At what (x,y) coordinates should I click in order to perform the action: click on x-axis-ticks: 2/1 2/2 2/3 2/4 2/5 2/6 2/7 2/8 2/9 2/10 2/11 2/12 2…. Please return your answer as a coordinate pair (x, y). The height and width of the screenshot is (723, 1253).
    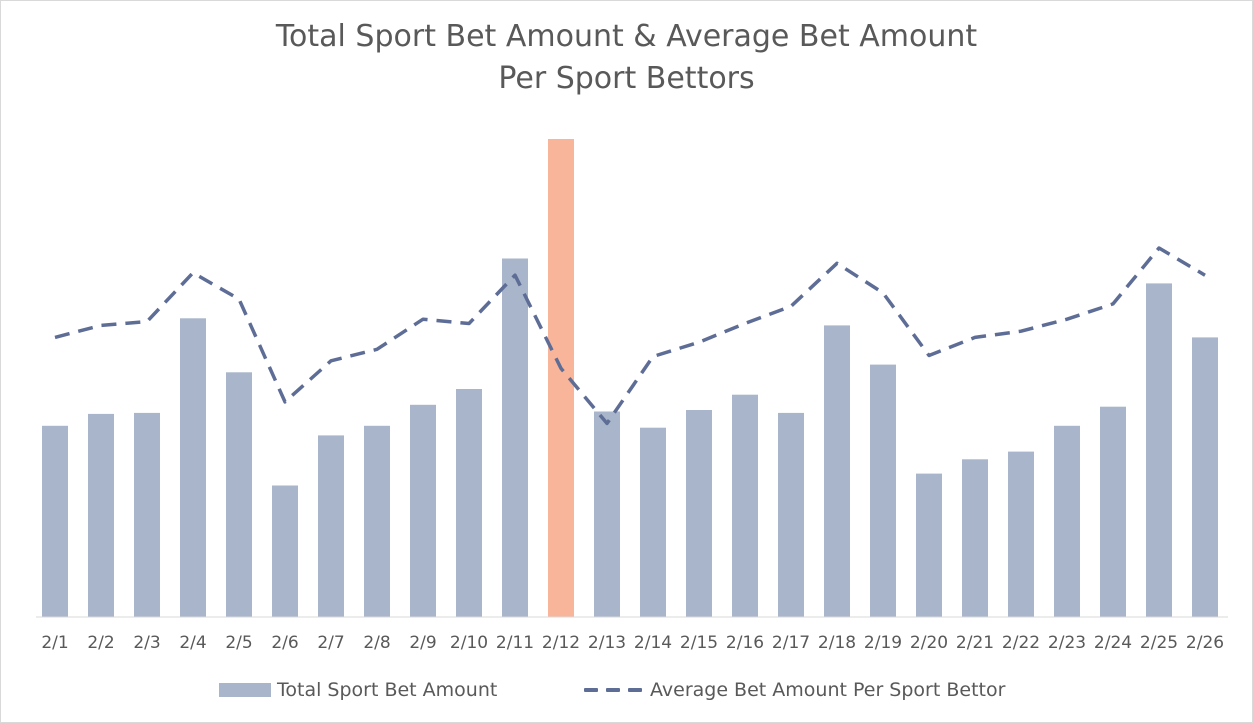
    Looking at the image, I should click on (632, 643).